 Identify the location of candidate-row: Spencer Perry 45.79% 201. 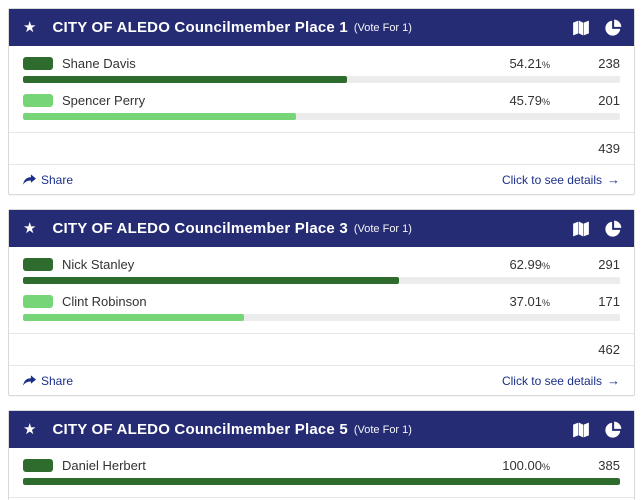
(321, 106).